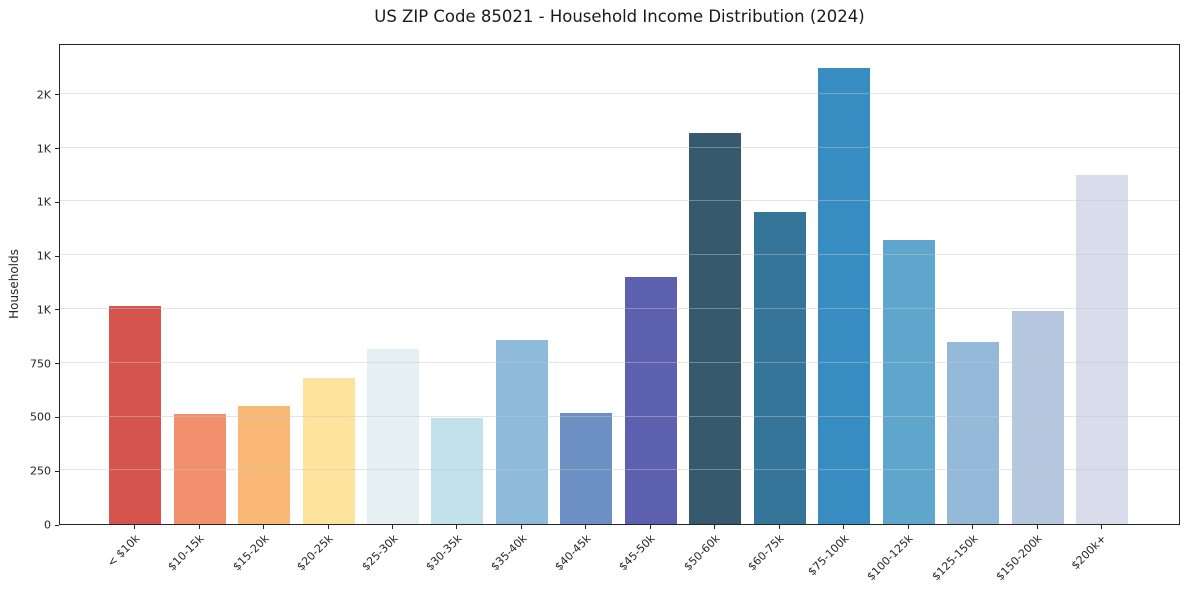 This screenshot has width=1189, height=590. What do you see at coordinates (43, 95) in the screenshot?
I see `y-tick-label: 2K` at bounding box center [43, 95].